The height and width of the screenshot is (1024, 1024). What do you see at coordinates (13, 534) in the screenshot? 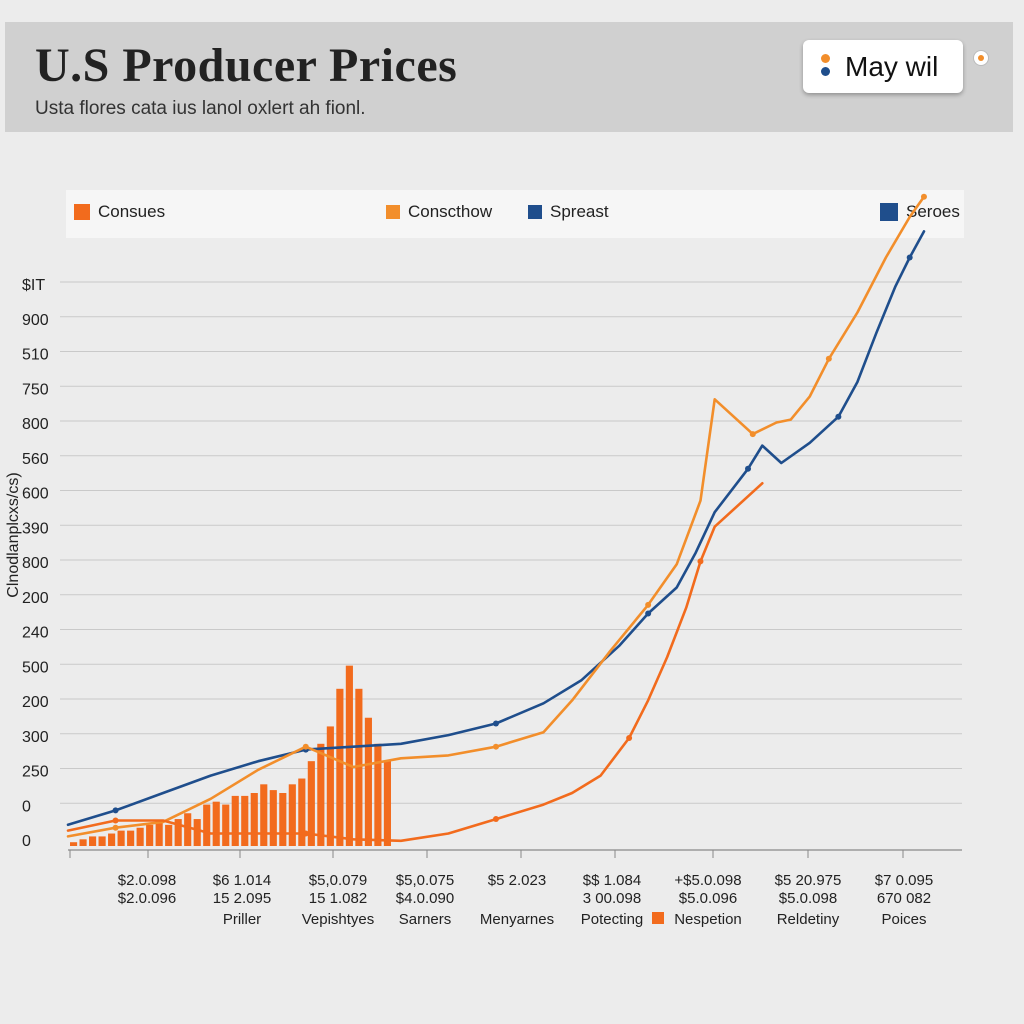
I see `y-axis-label: Clnodlanplcxs/cs)` at bounding box center [13, 534].